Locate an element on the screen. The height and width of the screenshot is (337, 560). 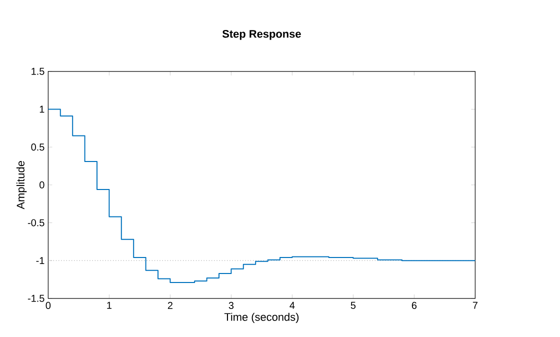
x-tick-label: 7 is located at coordinates (475, 305).